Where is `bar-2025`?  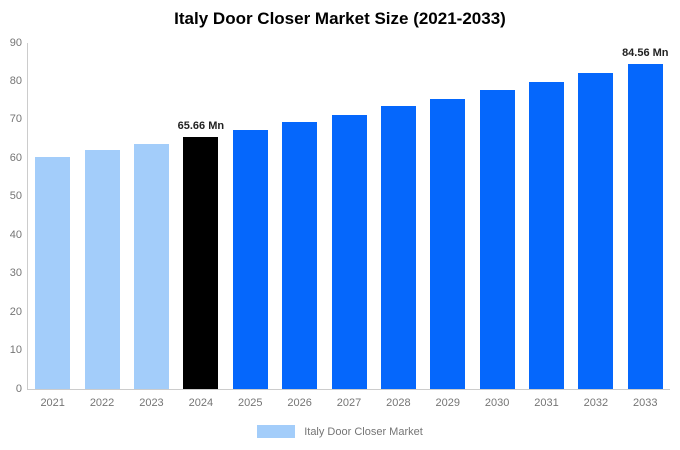
bar-2025 is located at coordinates (250, 259).